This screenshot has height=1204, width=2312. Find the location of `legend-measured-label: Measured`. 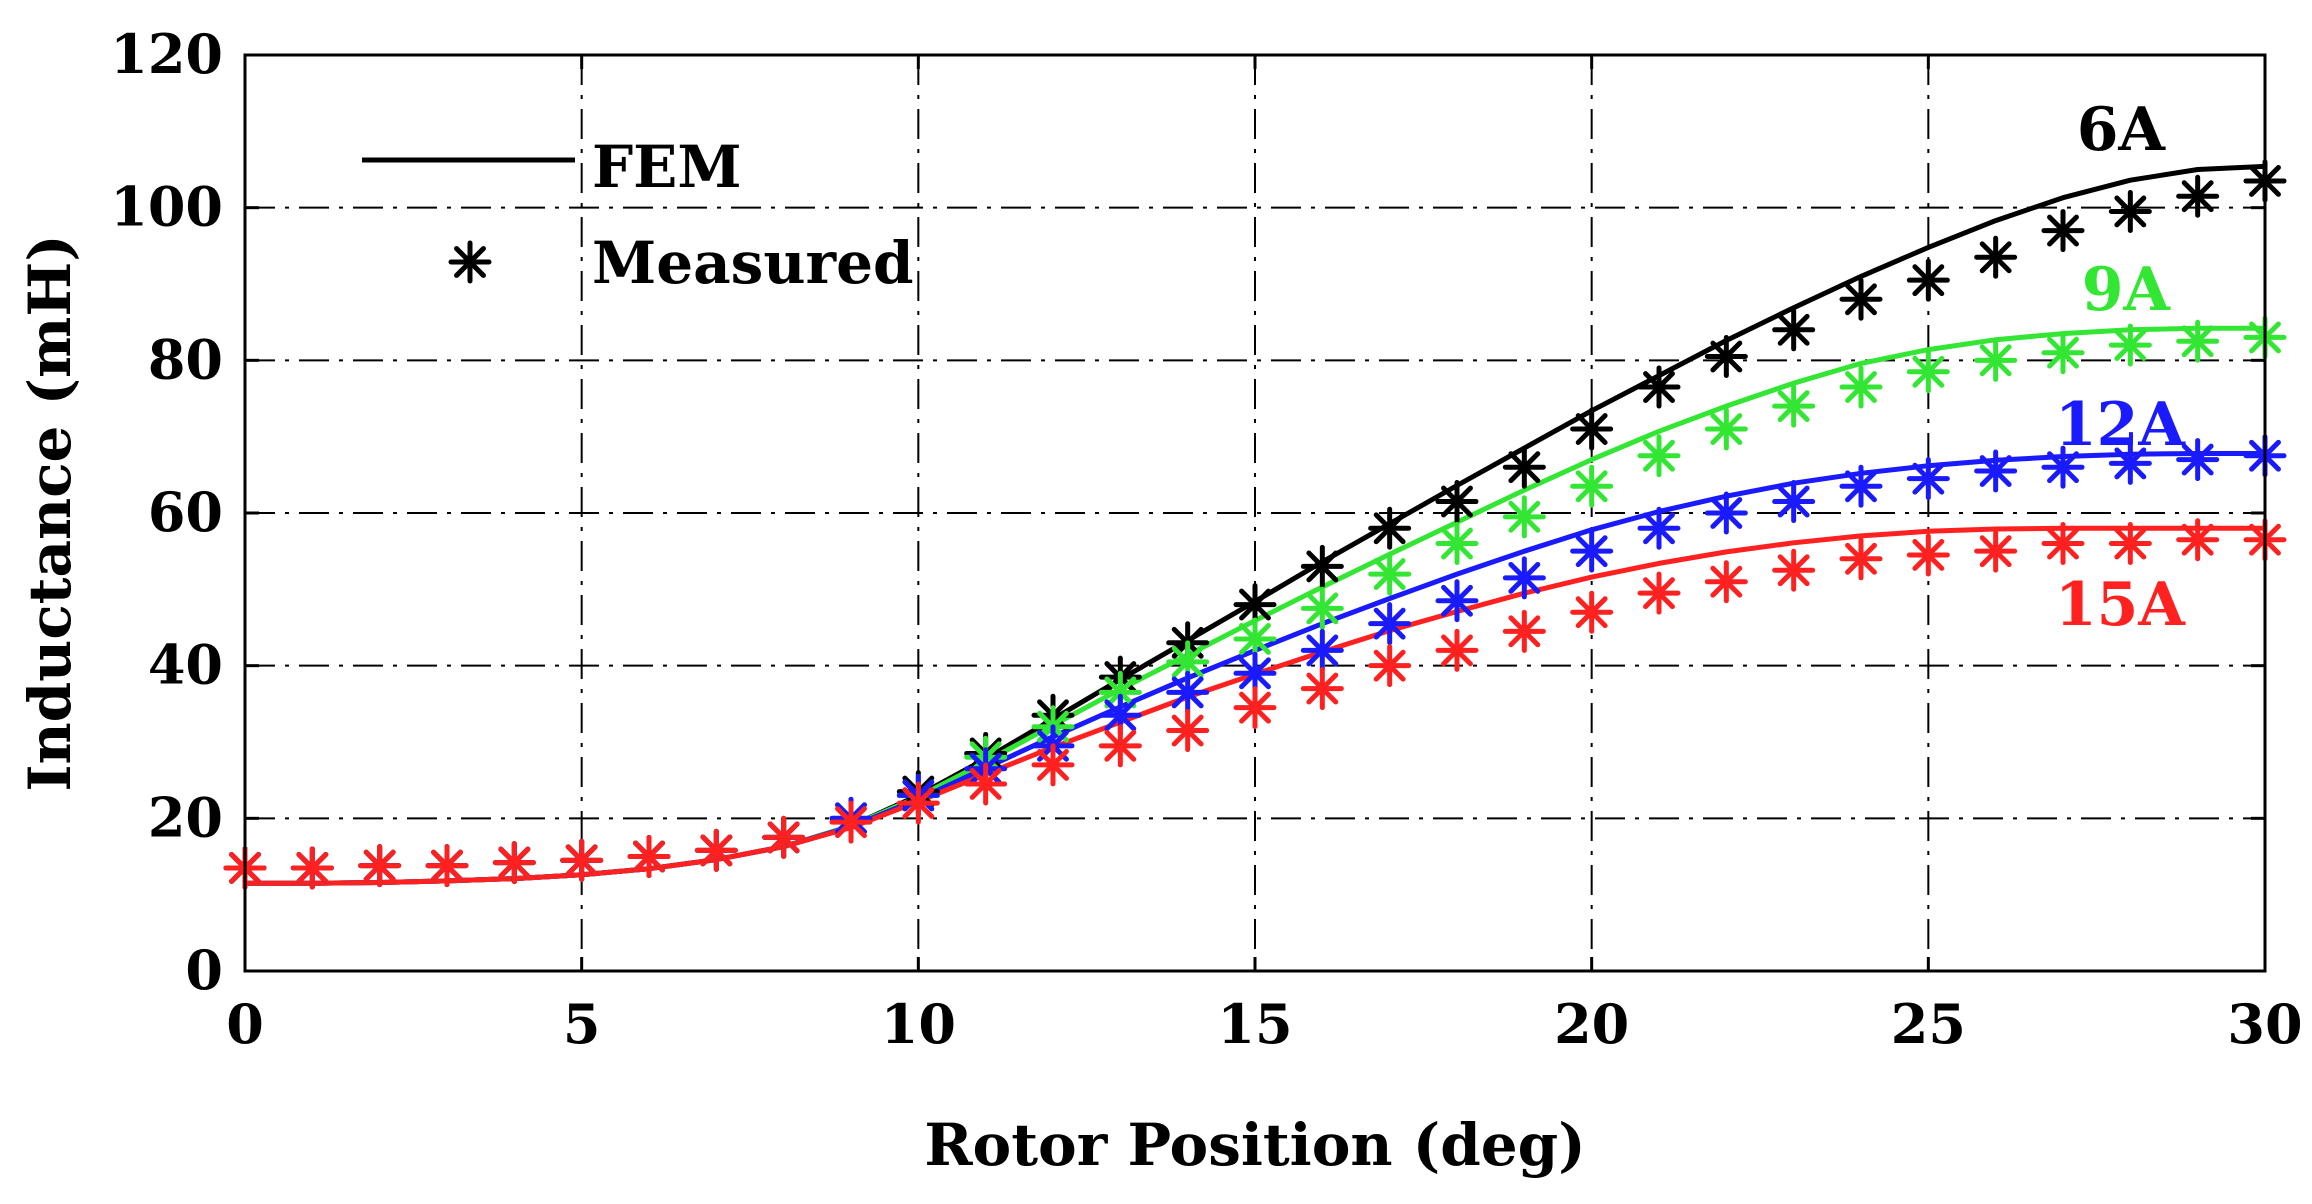

legend-measured-label: Measured is located at coordinates (753, 263).